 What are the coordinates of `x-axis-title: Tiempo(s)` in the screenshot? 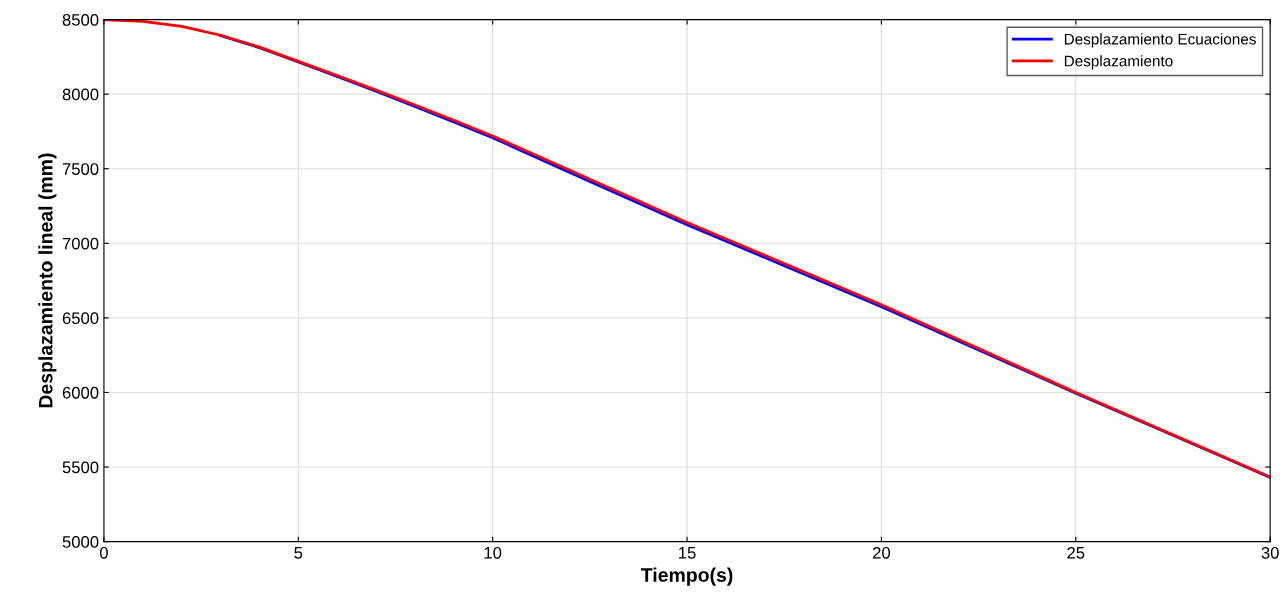 It's located at (686, 576).